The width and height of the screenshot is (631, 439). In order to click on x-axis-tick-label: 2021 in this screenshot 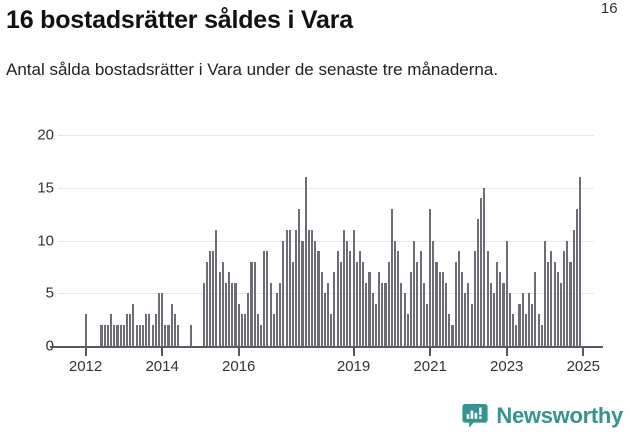, I will do `click(430, 366)`.